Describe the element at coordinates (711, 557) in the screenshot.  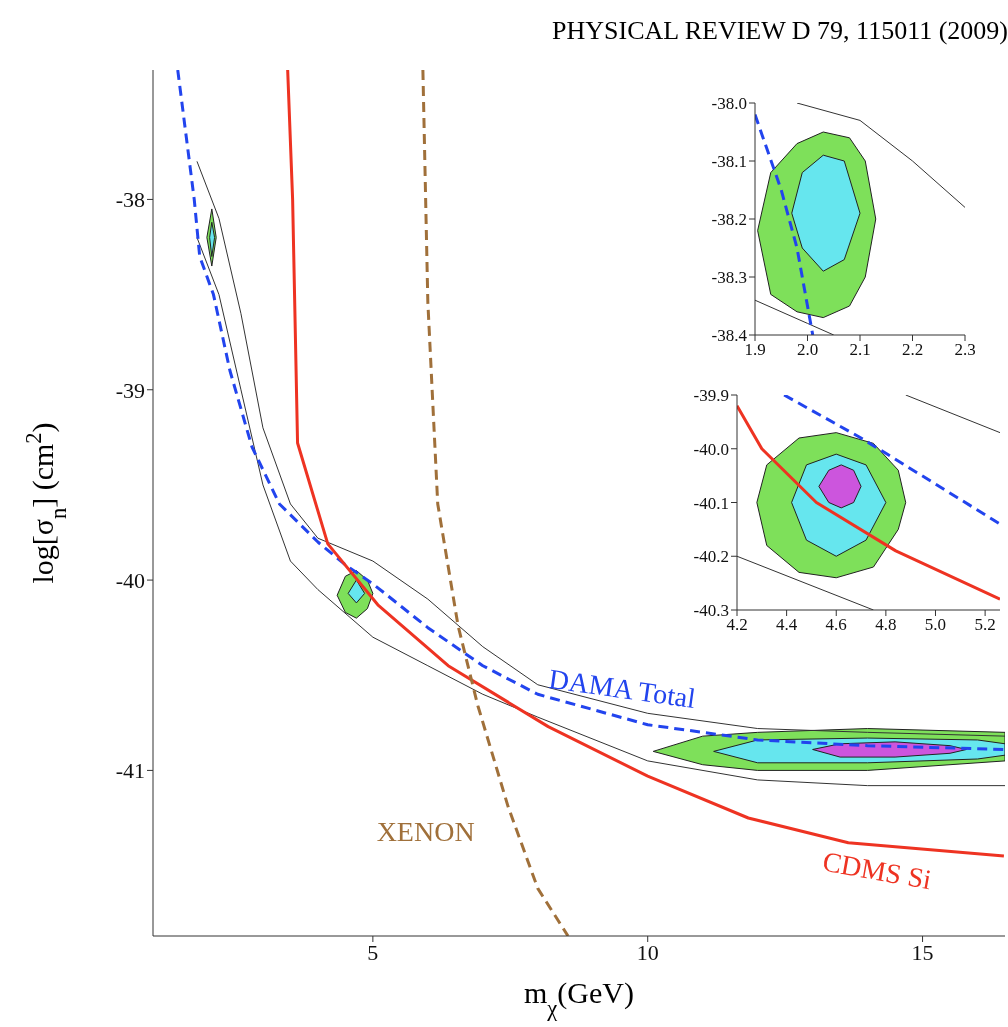
I see `y-tick-label: -40.2` at that location.